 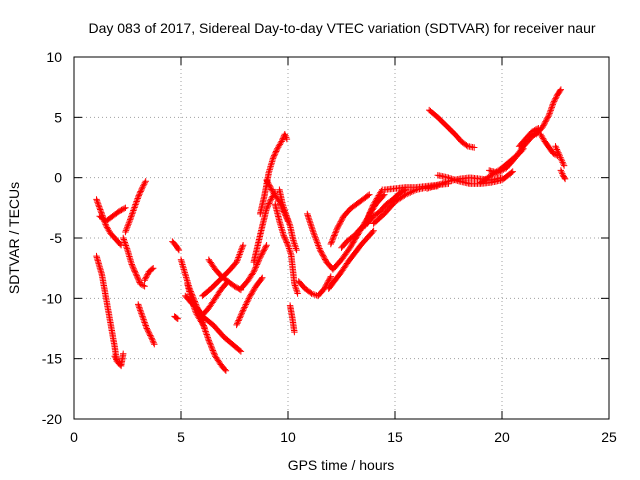 What do you see at coordinates (181, 437) in the screenshot?
I see `x-tick-label: 5` at bounding box center [181, 437].